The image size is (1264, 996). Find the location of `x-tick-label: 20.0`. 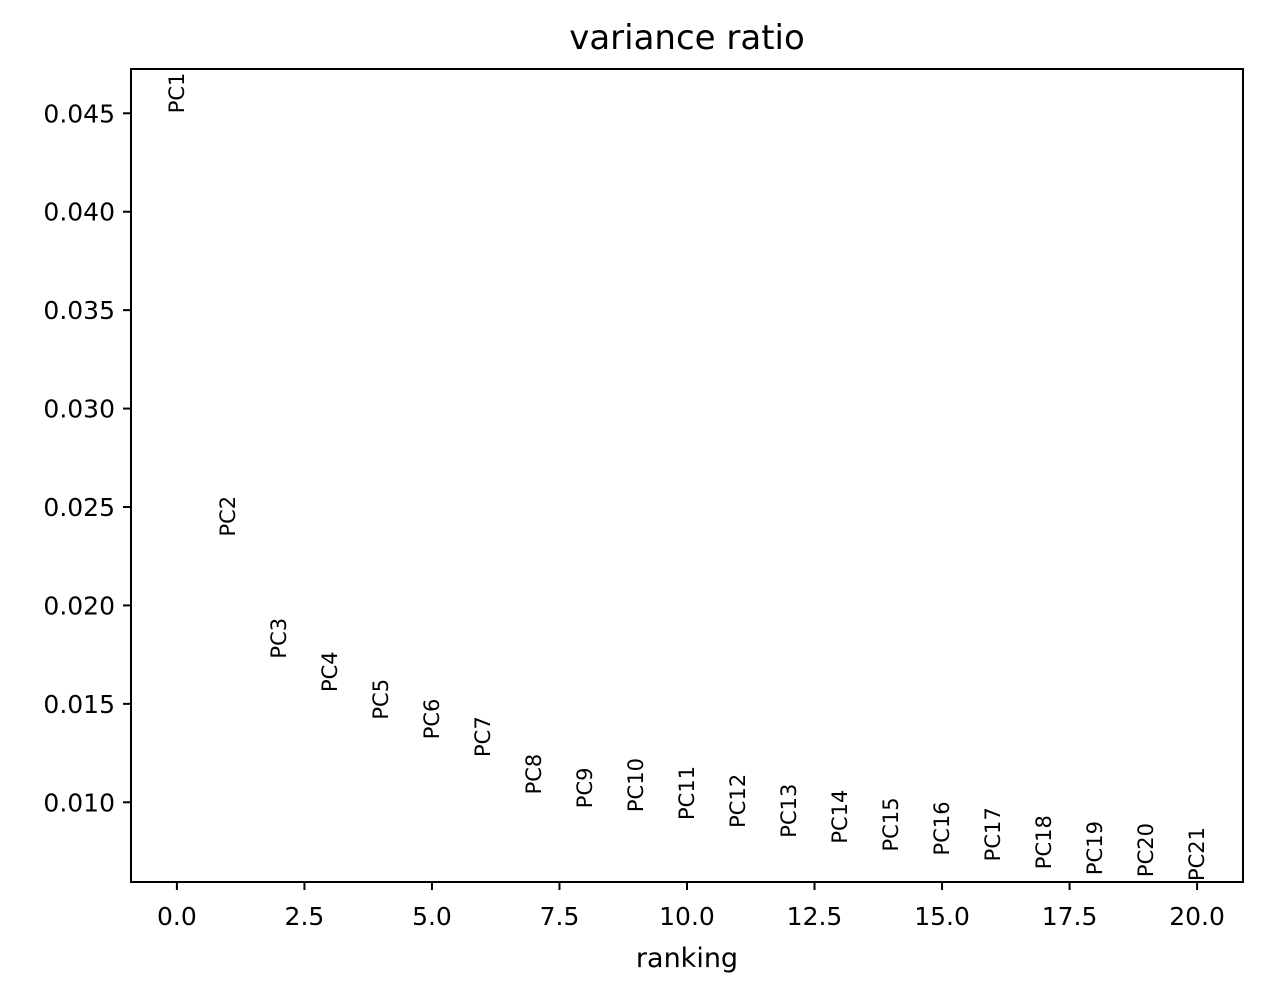

x-tick-label: 20.0 is located at coordinates (1197, 916).